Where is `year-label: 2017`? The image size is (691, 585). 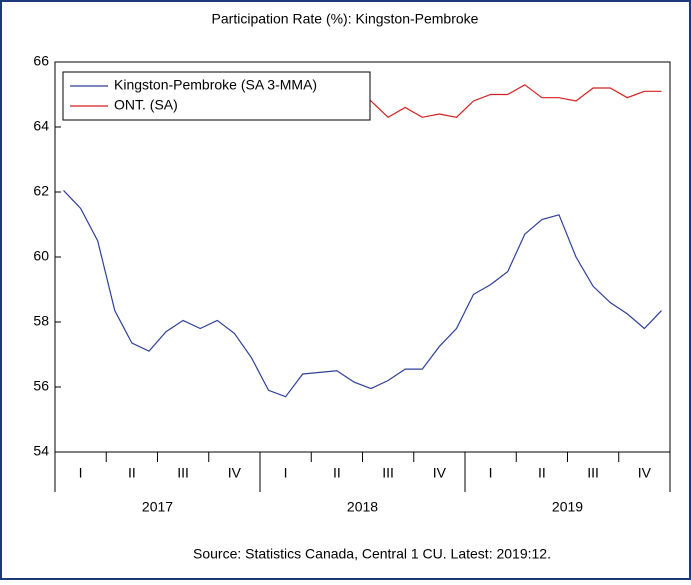 year-label: 2017 is located at coordinates (157, 507).